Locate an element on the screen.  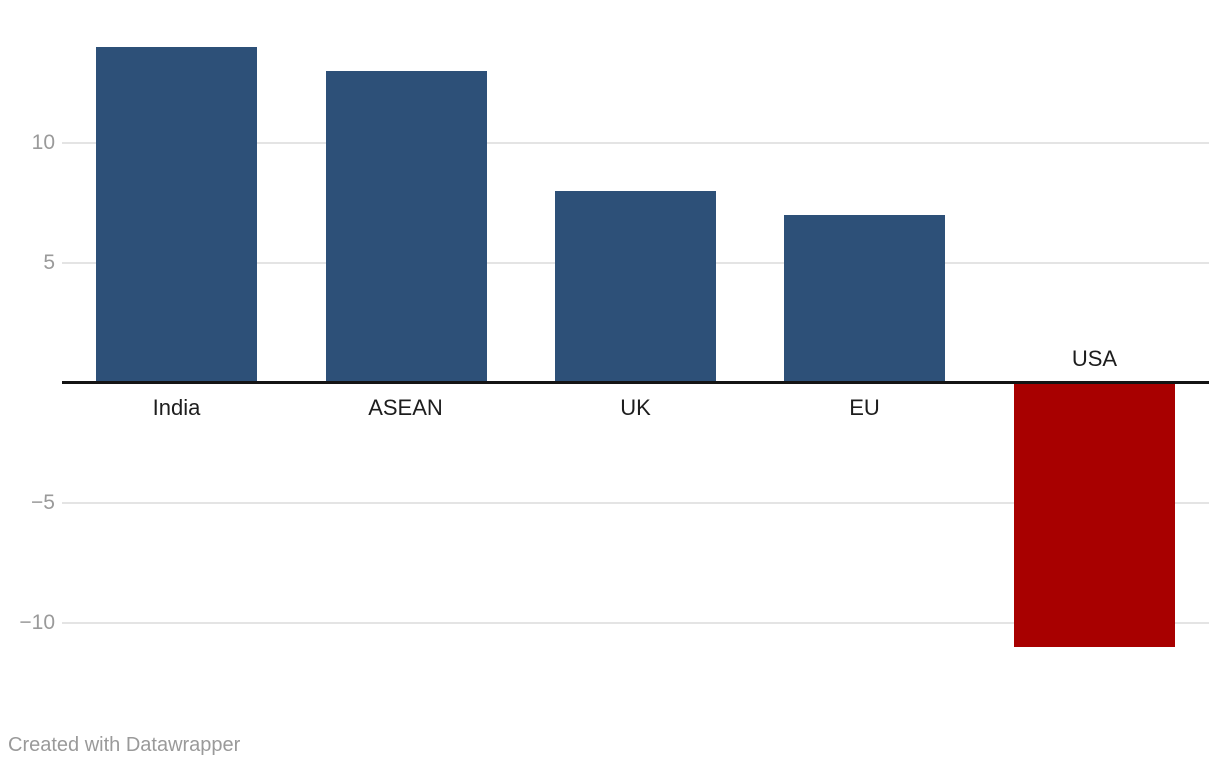
gridline--5 is located at coordinates (635, 502).